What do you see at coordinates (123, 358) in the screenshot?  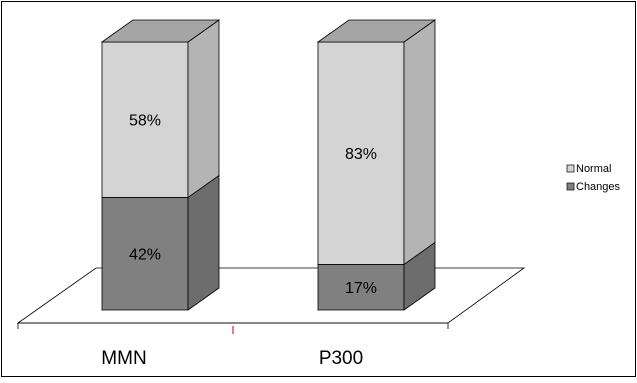 I see `category-label-0: MMN` at bounding box center [123, 358].